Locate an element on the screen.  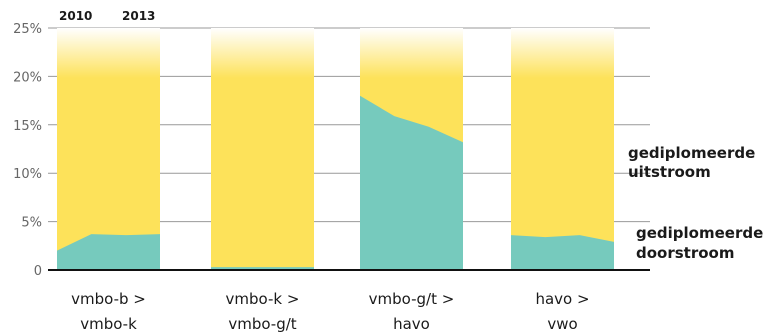
category-label-0-line2: vmbo-k is located at coordinates (108, 324).